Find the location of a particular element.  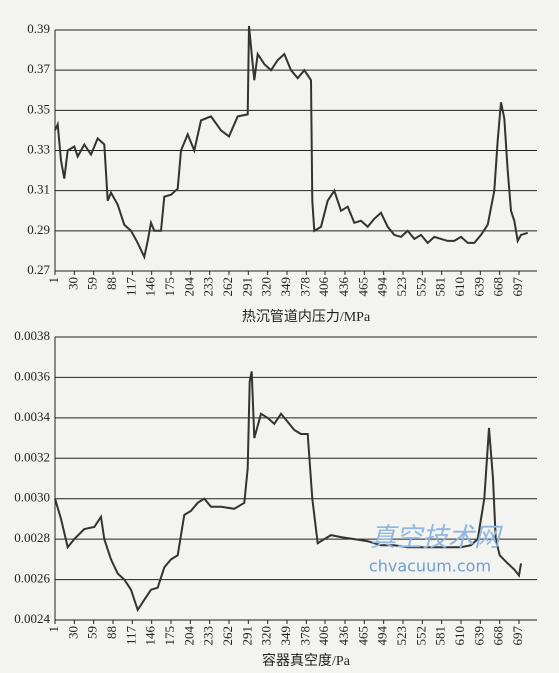

watermark: chvacuum.com is located at coordinates (430, 566).